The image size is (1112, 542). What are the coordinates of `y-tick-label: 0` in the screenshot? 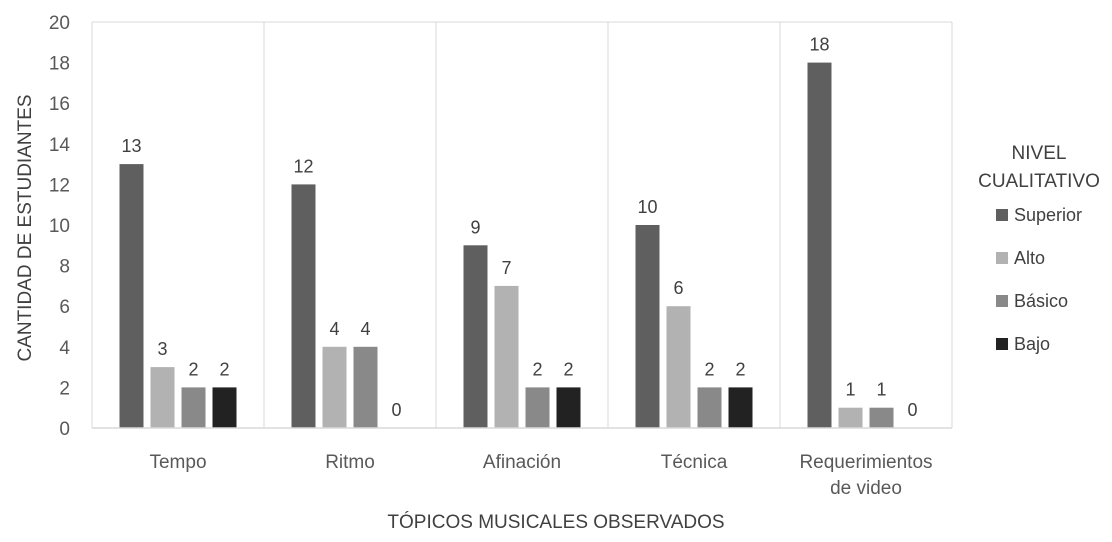 It's located at (64, 429).